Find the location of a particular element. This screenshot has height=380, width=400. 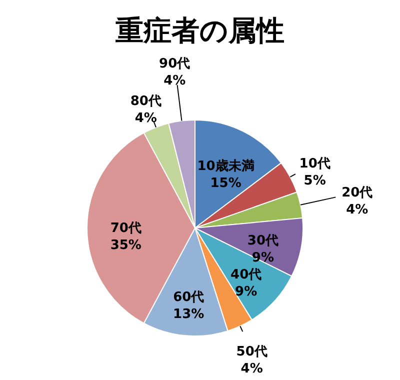

slice-label: 80代 is located at coordinates (146, 102).